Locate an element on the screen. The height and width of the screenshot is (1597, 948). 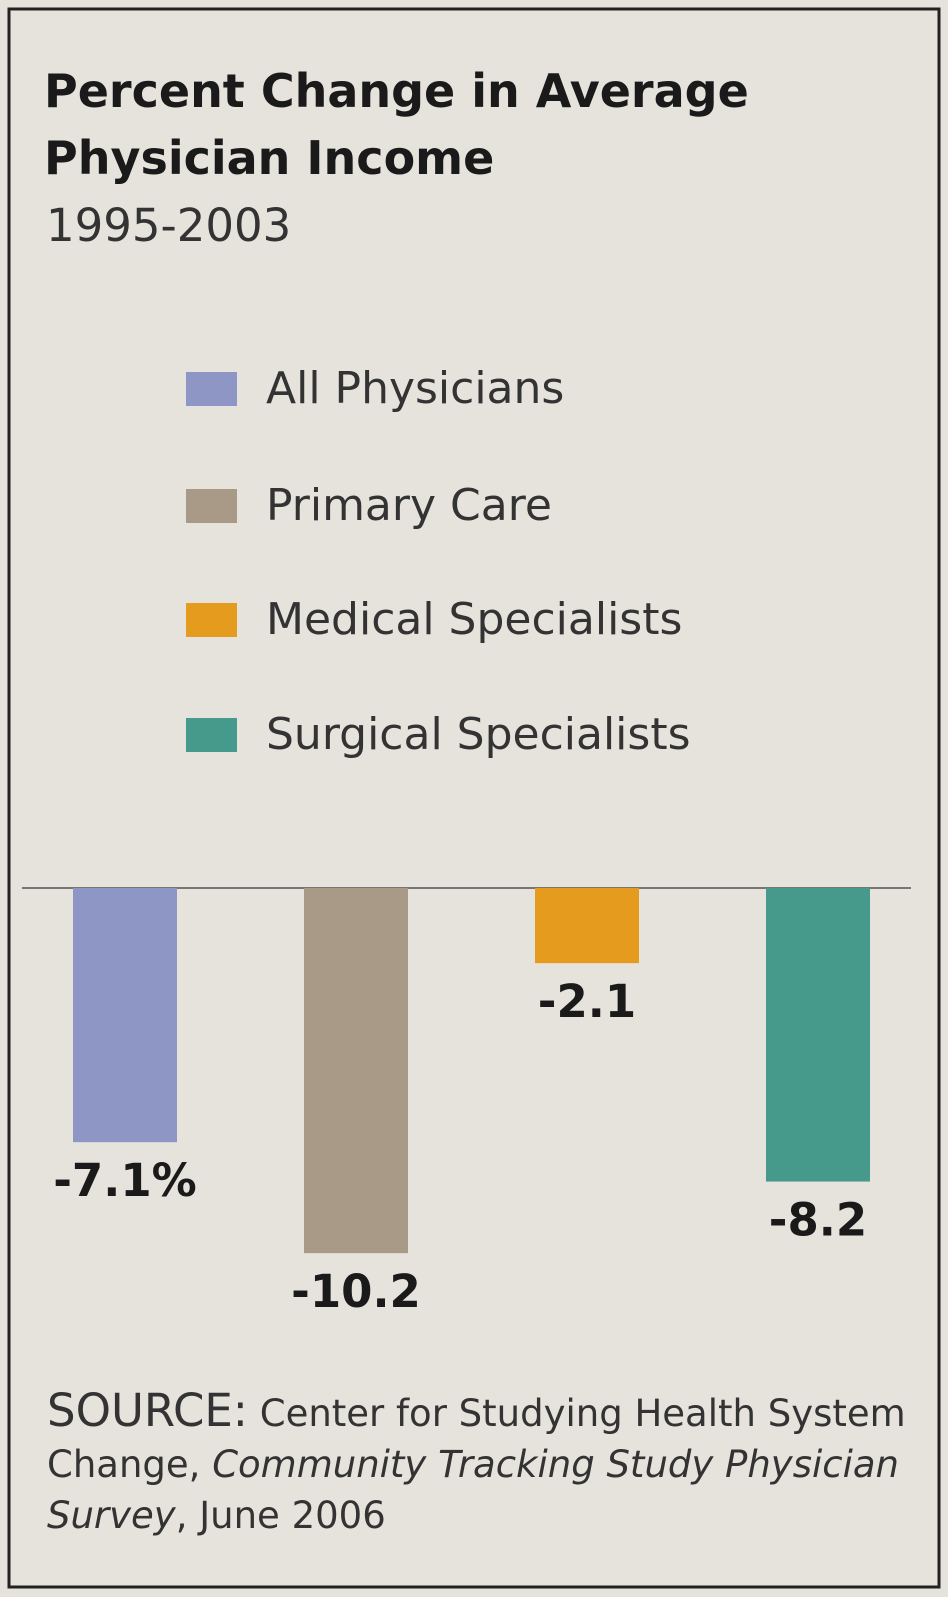
value-label: -2.1 is located at coordinates (587, 1001).